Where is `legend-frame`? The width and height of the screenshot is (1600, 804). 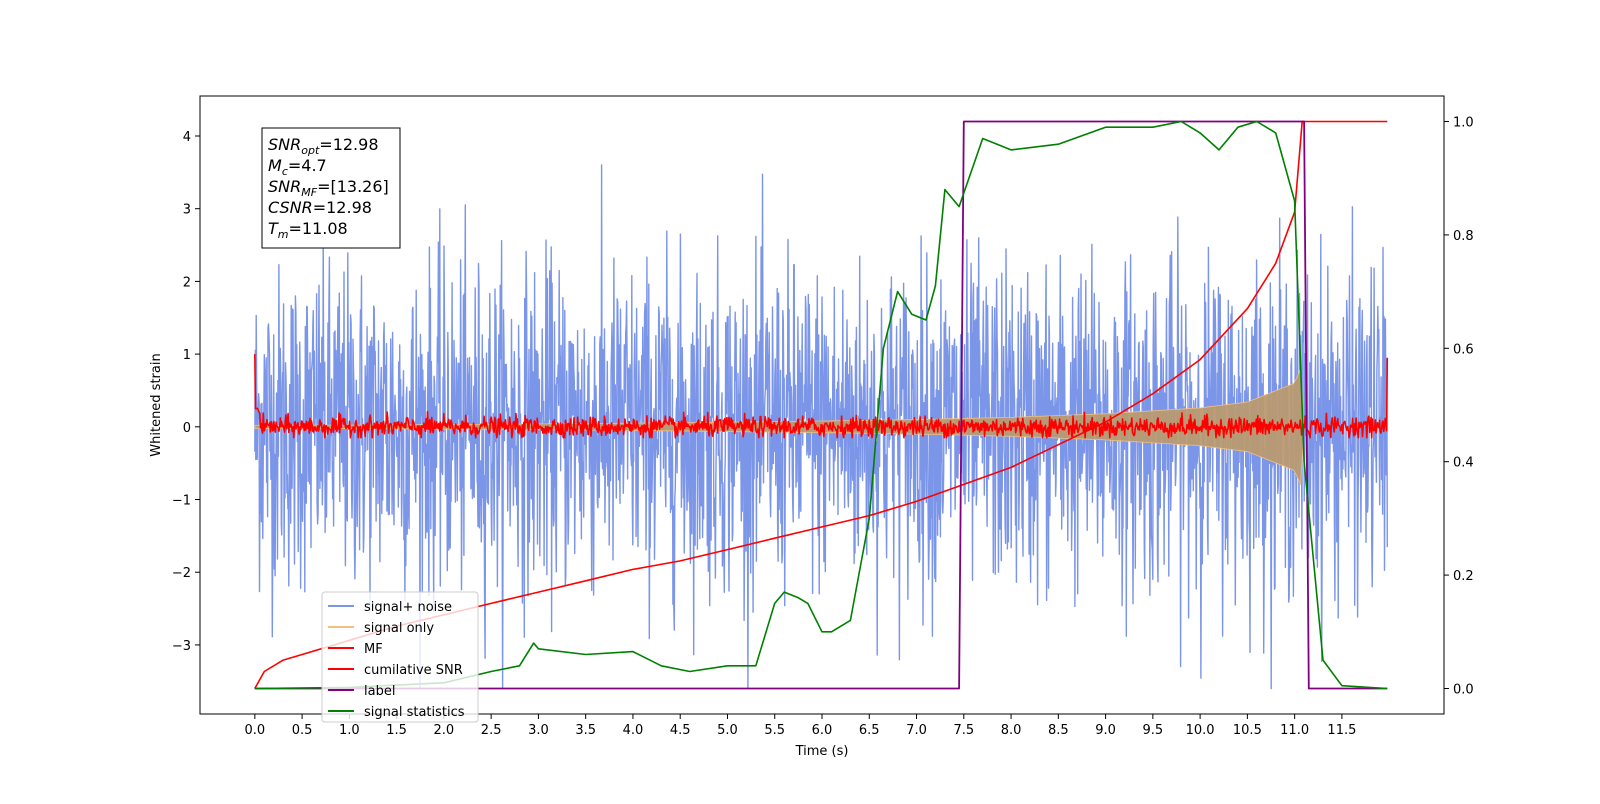 legend-frame is located at coordinates (400, 657).